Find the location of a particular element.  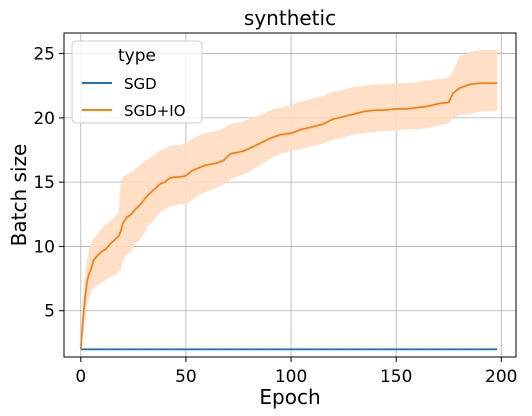

legend-label: SGD is located at coordinates (140, 84).